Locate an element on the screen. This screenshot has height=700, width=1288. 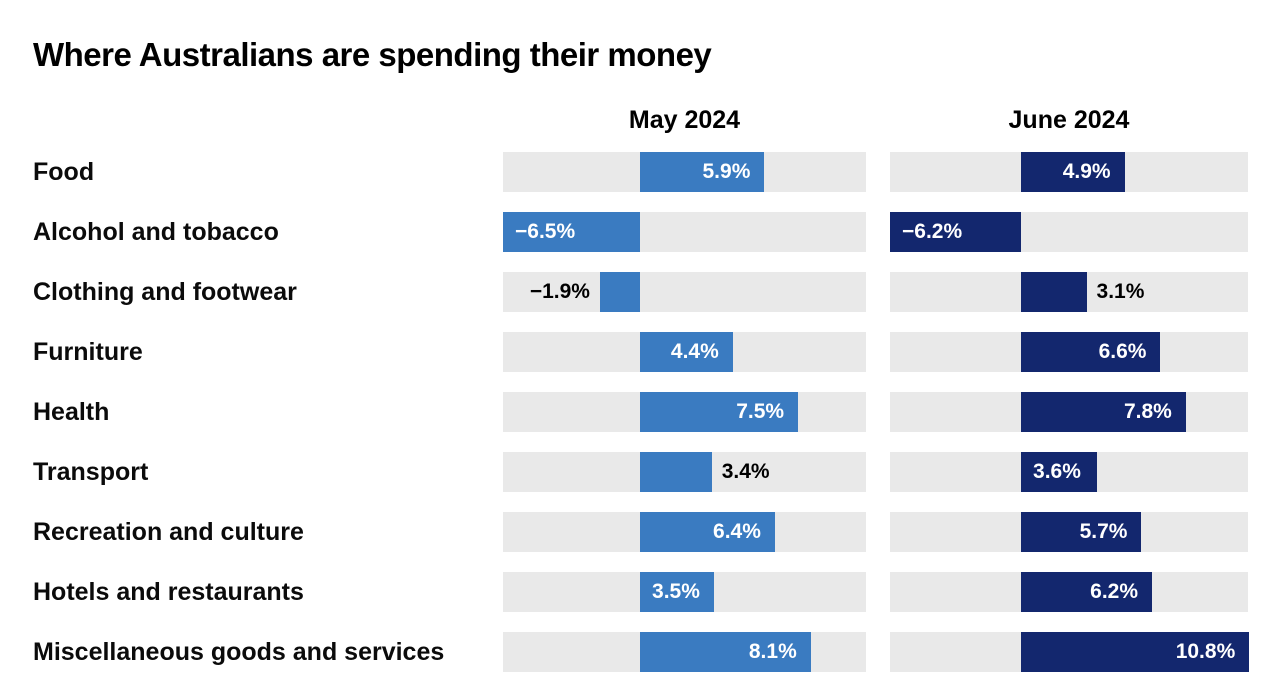
category-label: Furniture is located at coordinates (88, 352).